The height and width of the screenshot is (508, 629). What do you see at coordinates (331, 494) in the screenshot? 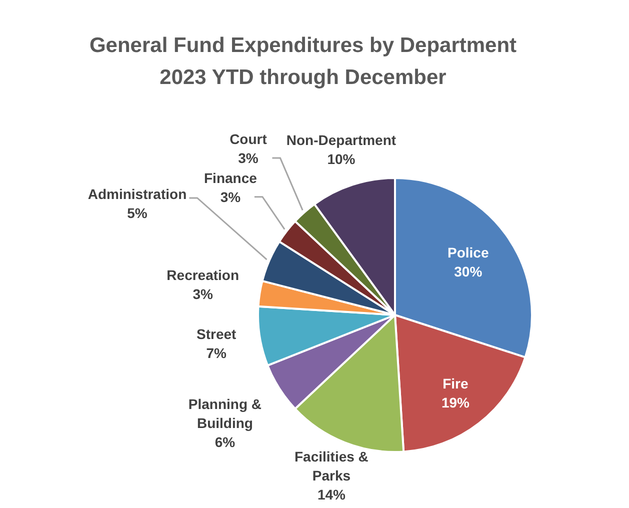
I see `data-label: 14%` at bounding box center [331, 494].